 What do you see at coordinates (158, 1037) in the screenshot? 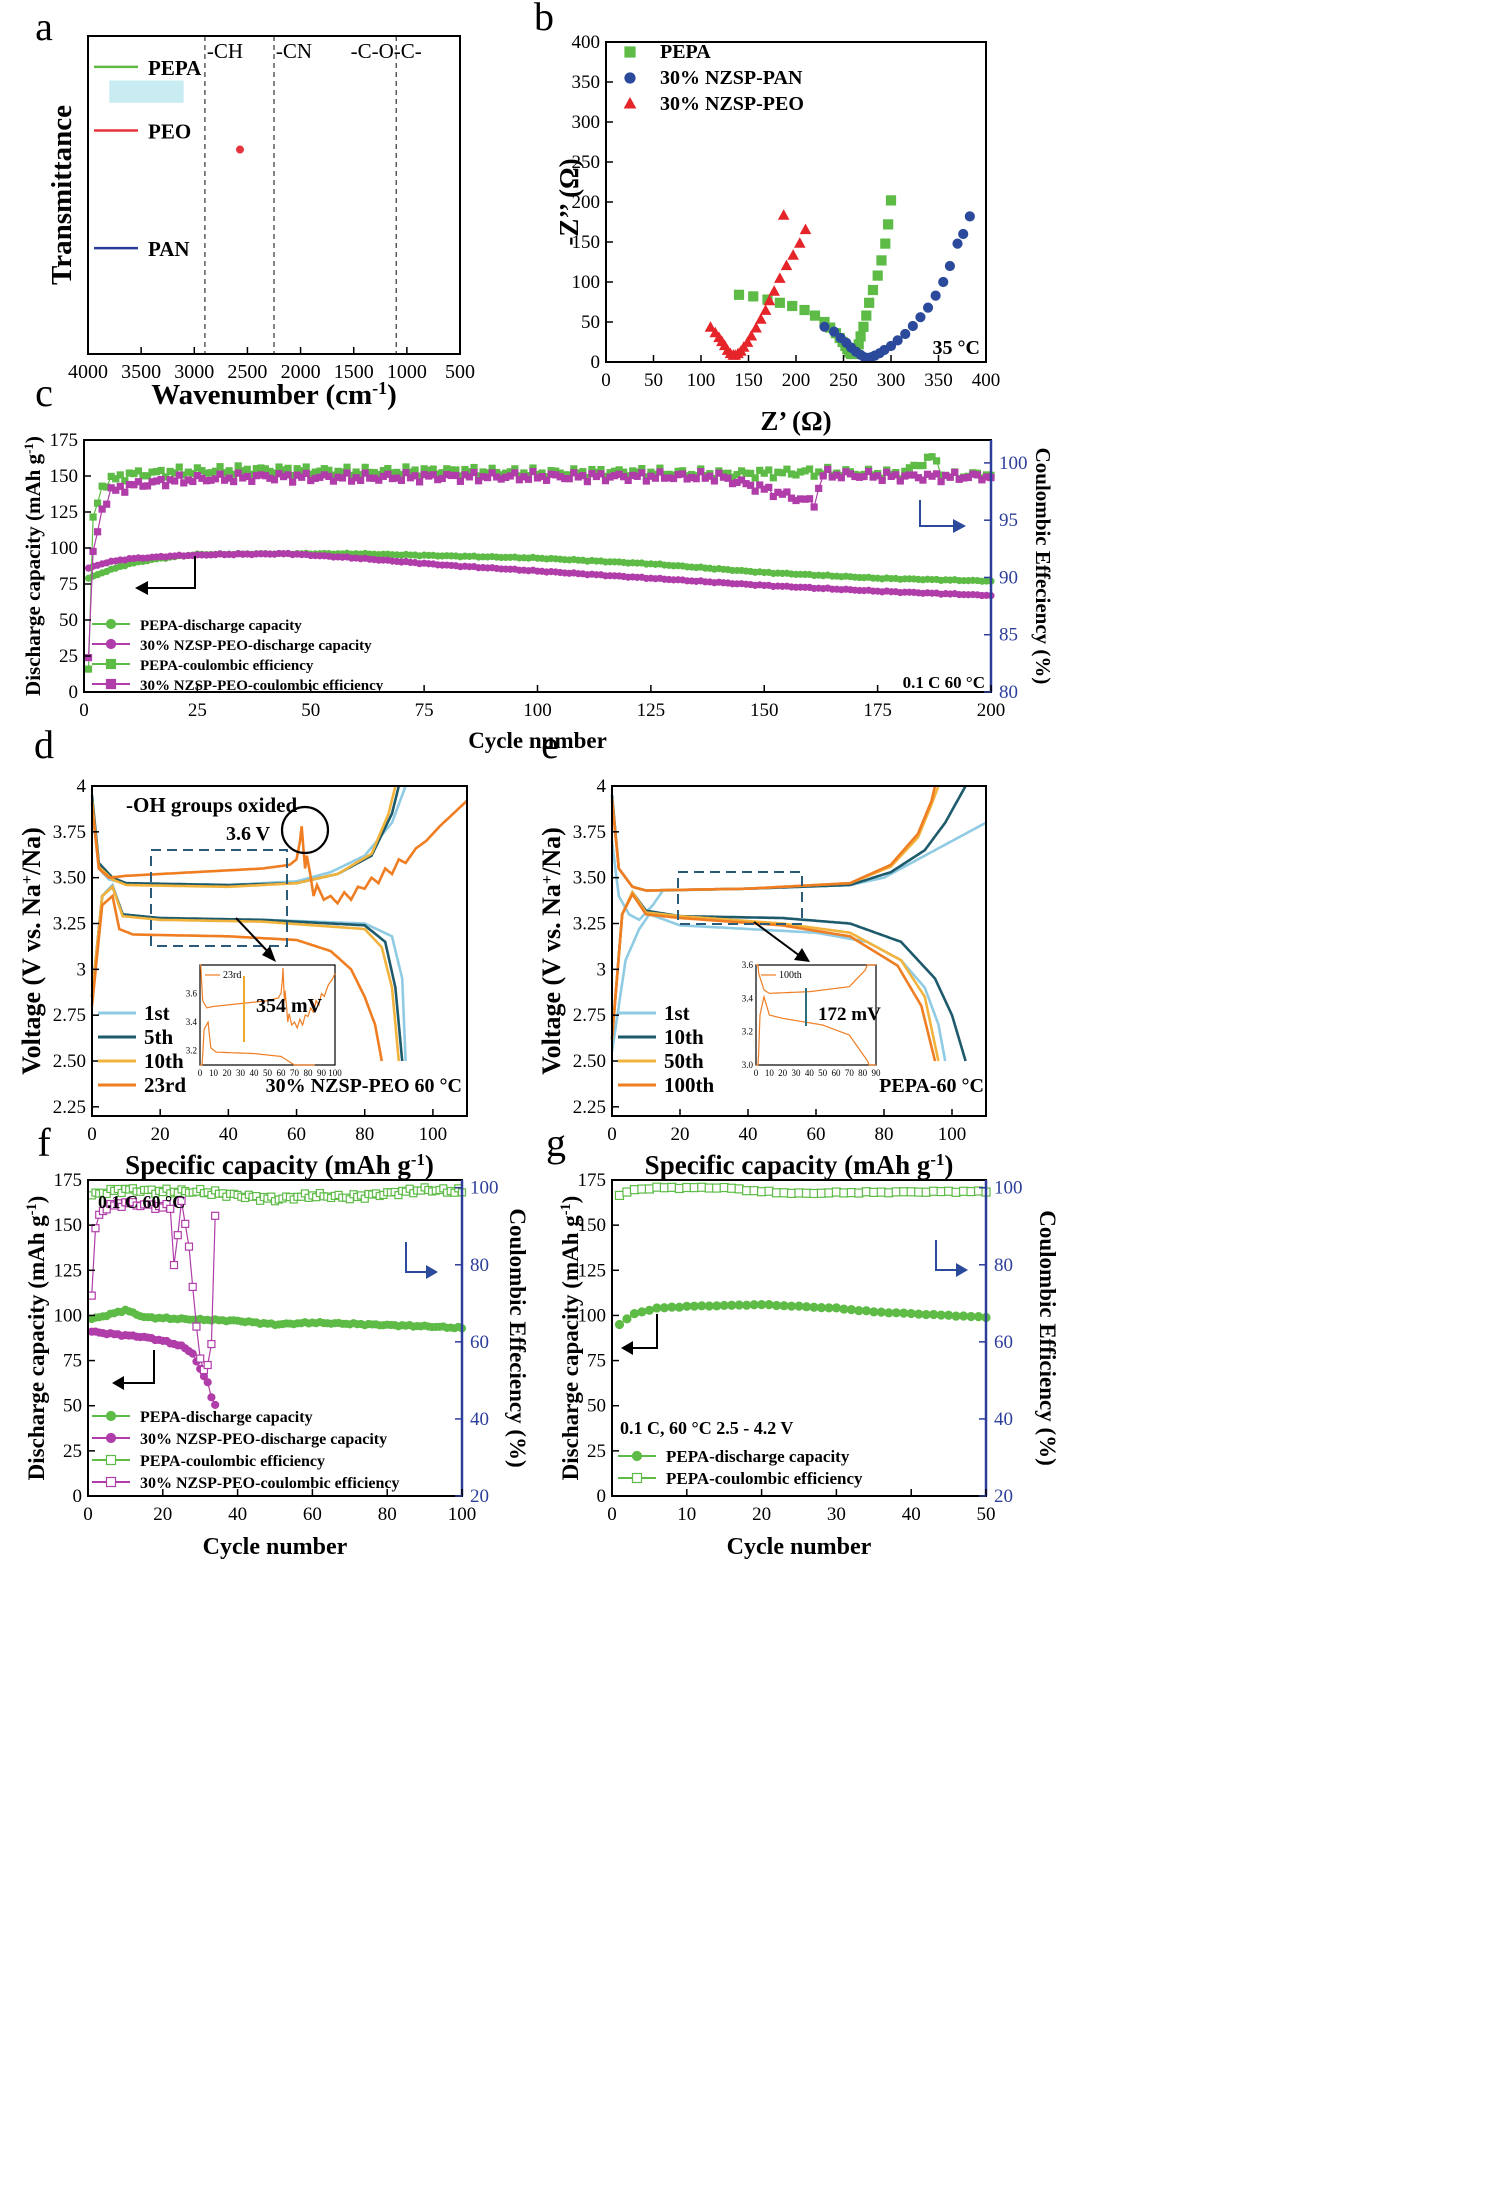
I see `legend-label: 5th` at bounding box center [158, 1037].